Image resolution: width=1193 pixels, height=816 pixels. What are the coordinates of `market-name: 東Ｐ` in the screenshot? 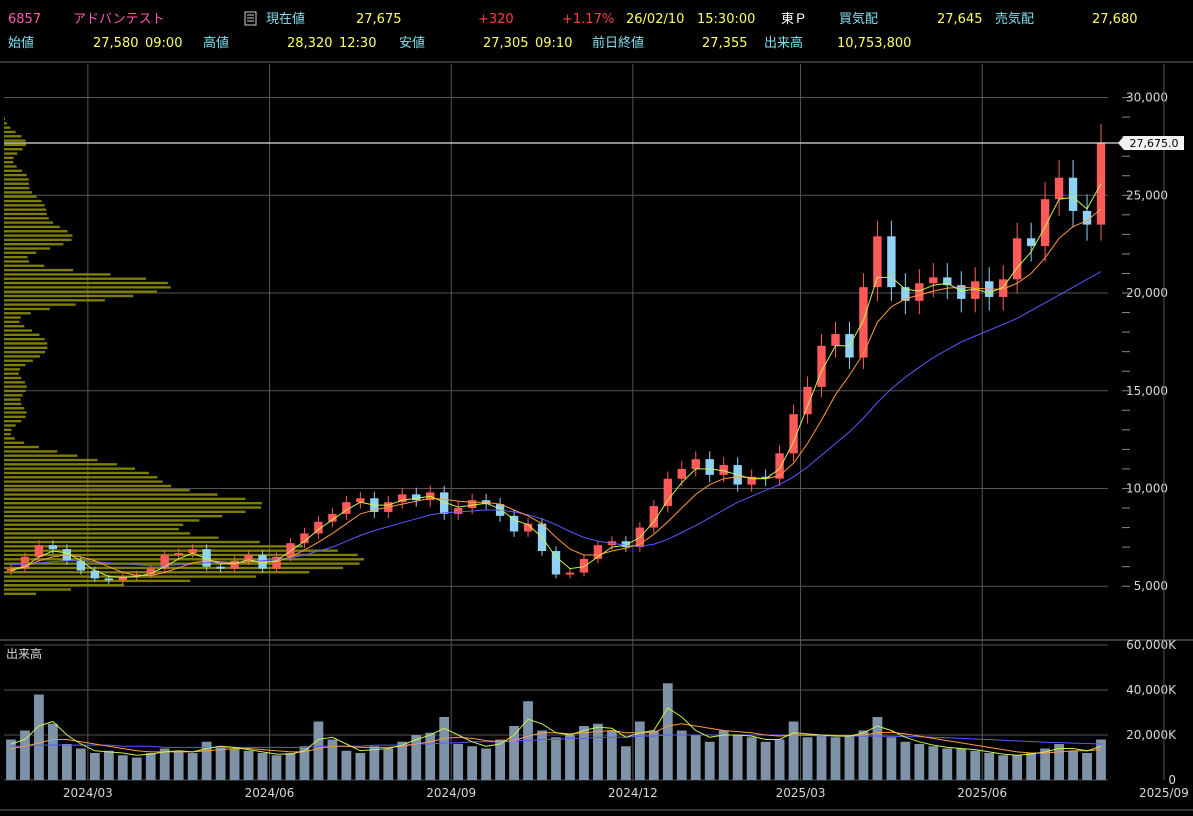 It's located at (794, 19).